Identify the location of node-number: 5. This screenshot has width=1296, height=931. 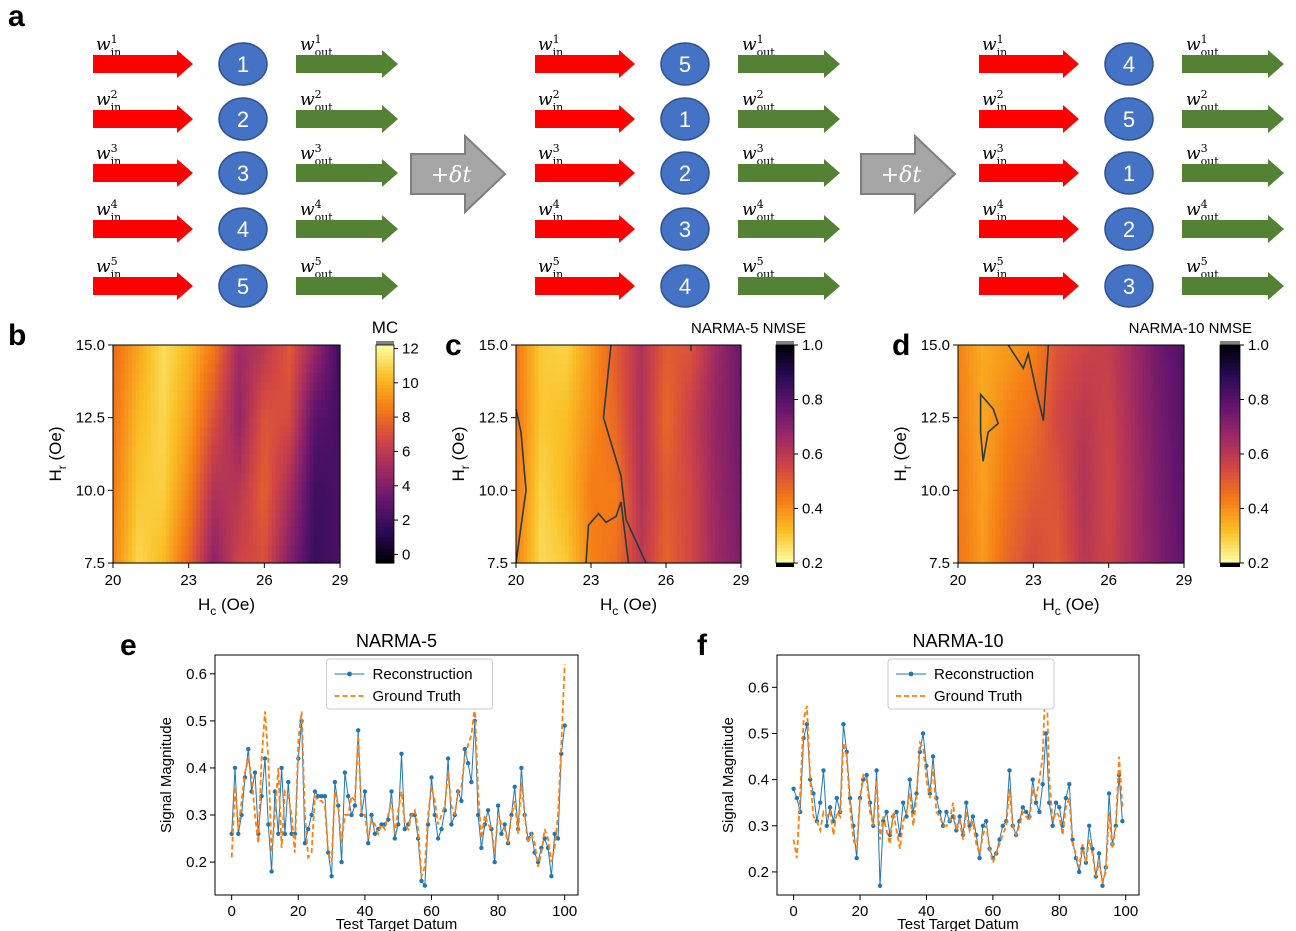
(1129, 119).